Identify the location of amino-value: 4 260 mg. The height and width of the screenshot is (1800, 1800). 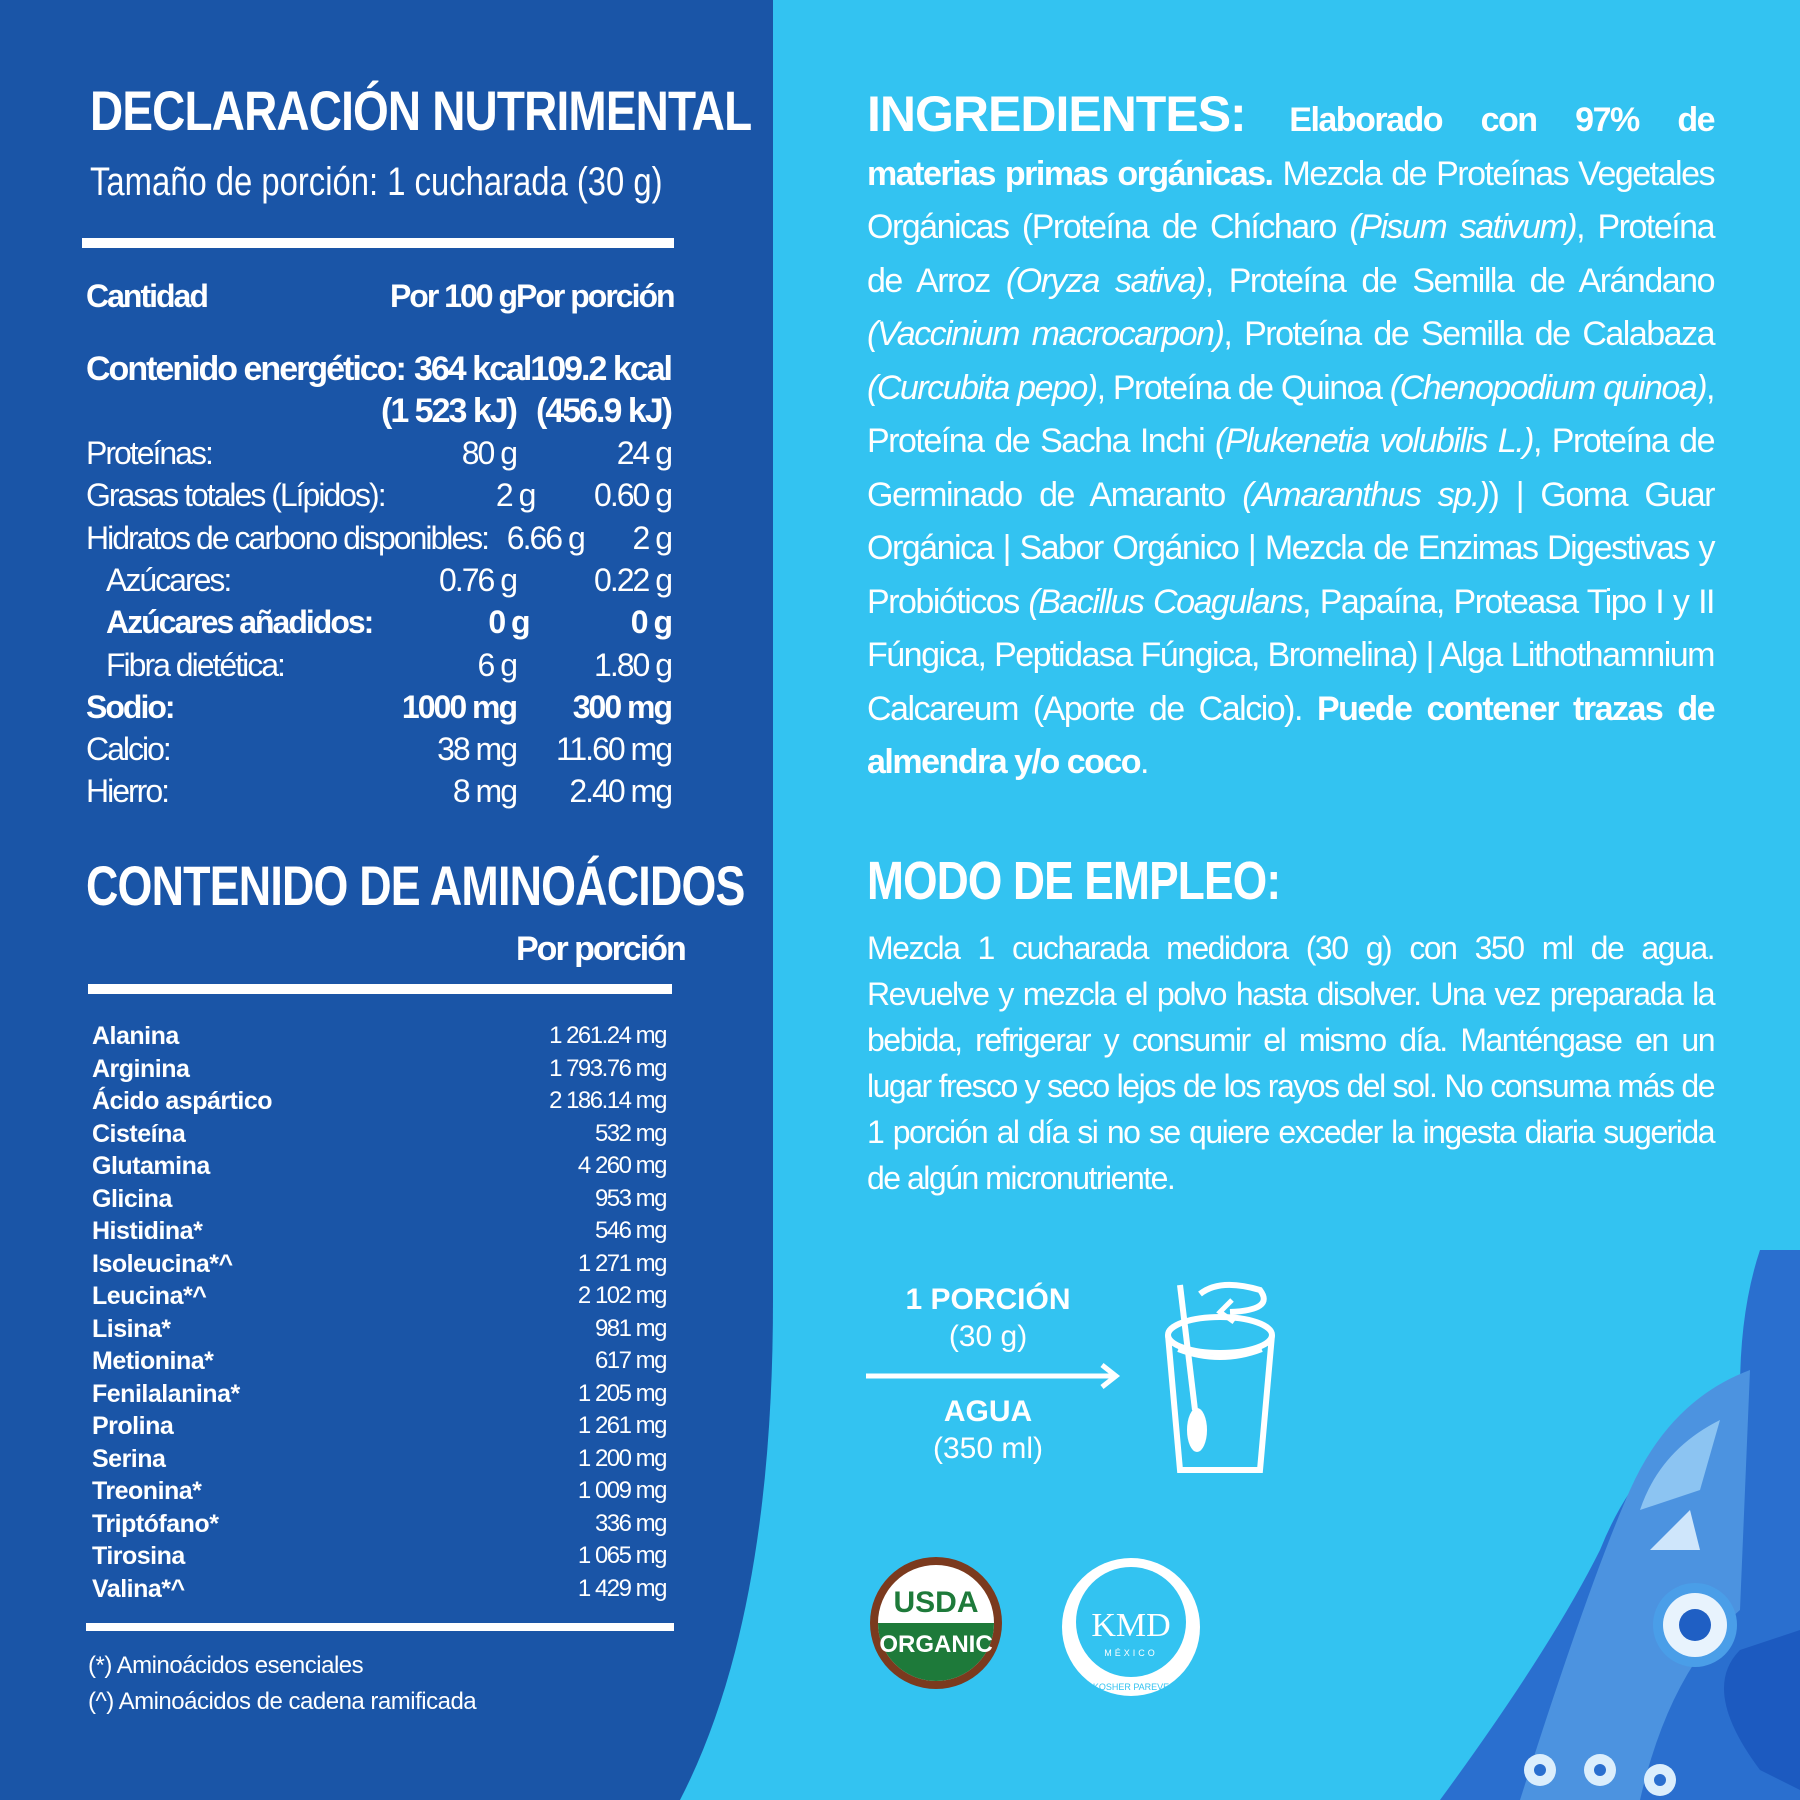
(622, 1165).